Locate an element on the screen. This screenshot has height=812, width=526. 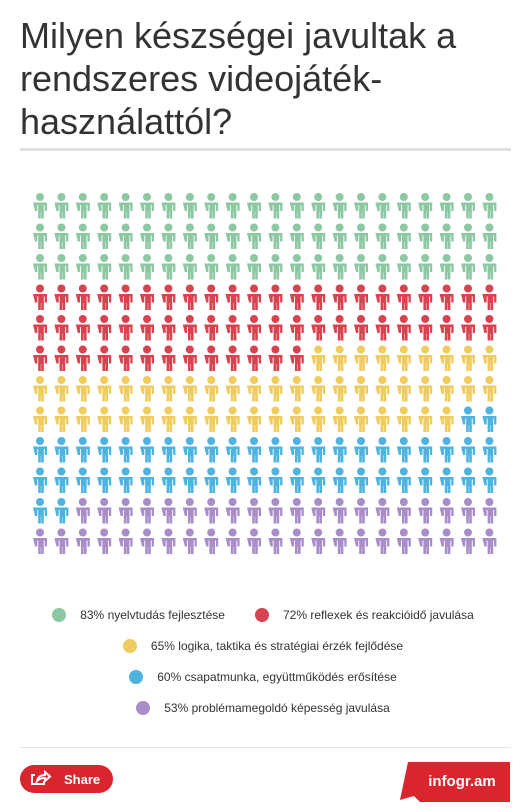
brand-logo: infogr.am is located at coordinates (456, 782).